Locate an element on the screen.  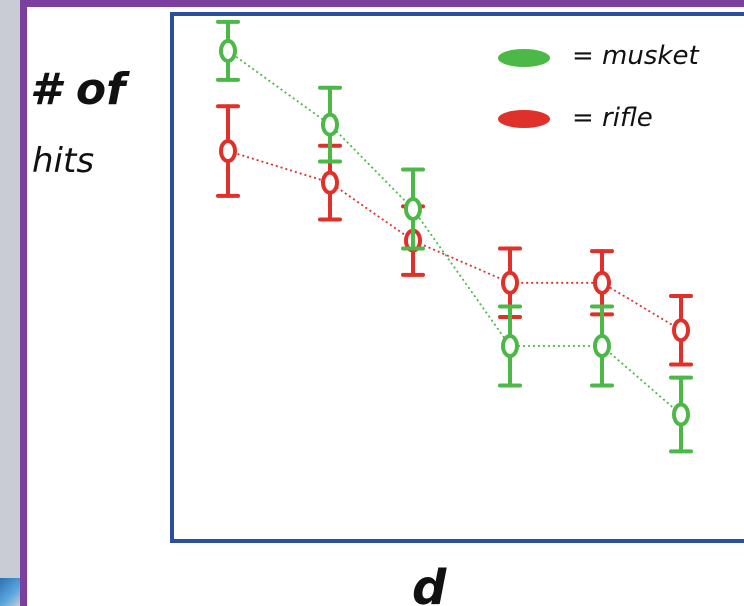
corner-decoration is located at coordinates (10, 592).